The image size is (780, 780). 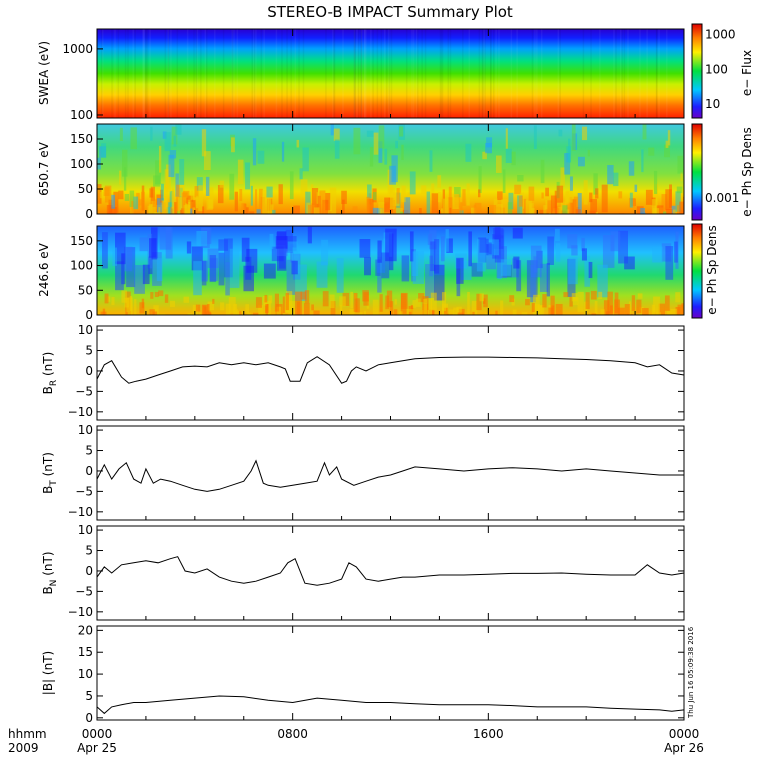 I want to click on swea-y-axis: 1000 100, so click(x=82, y=82).